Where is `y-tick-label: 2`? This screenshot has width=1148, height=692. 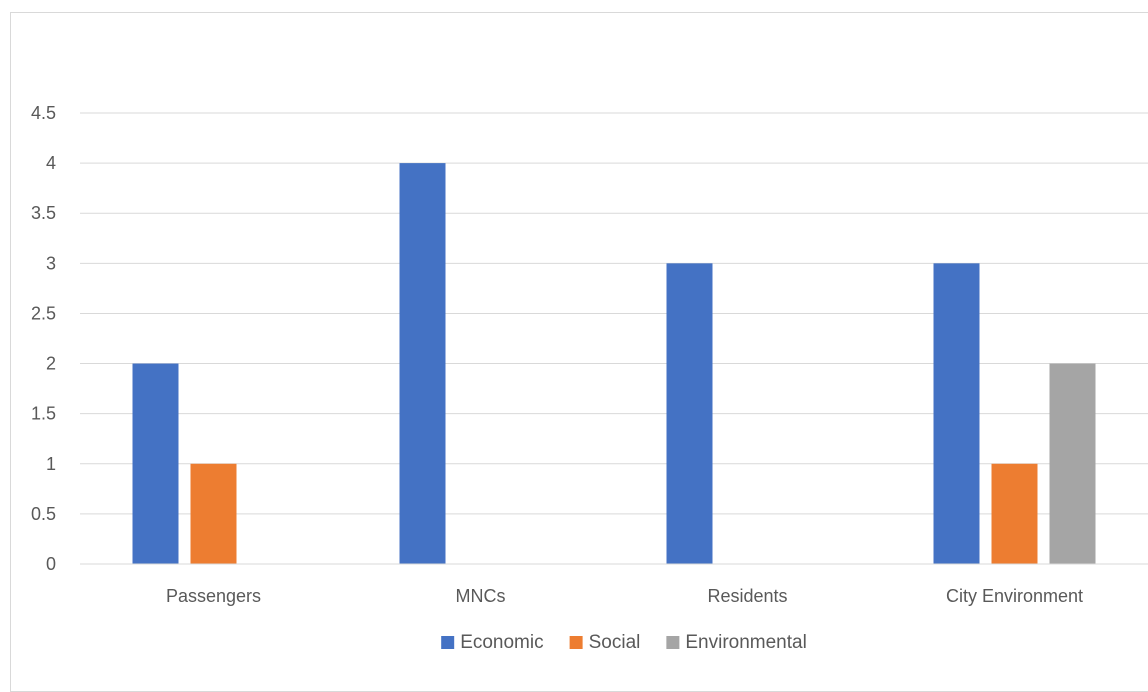
y-tick-label: 2 is located at coordinates (51, 364).